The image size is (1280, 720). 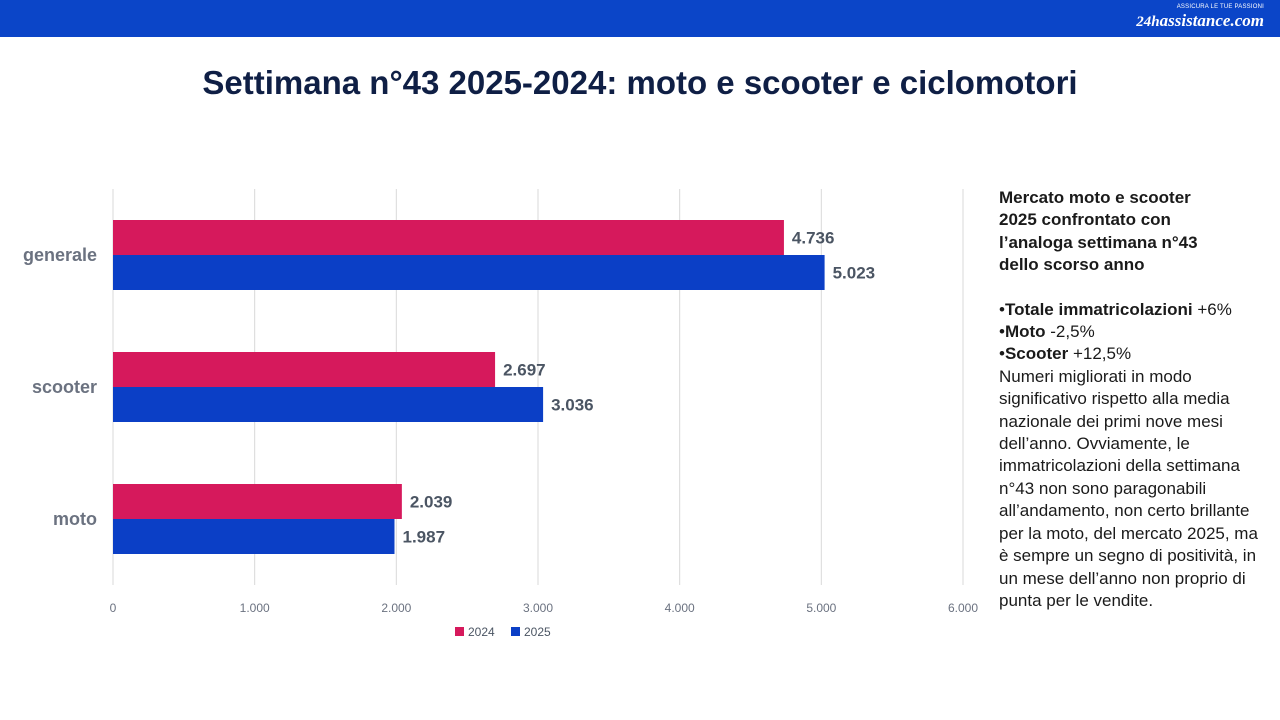 What do you see at coordinates (680, 608) in the screenshot?
I see `x-tick-label: 4.000` at bounding box center [680, 608].